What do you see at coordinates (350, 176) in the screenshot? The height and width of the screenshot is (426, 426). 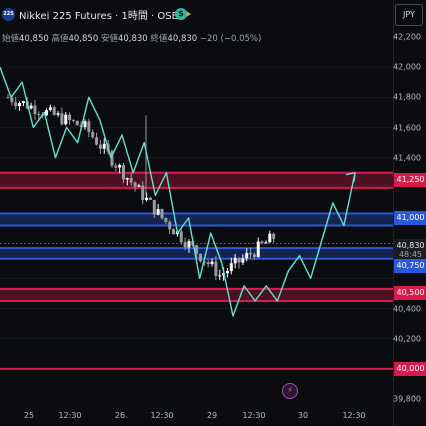 I see `projection-arrowhead` at bounding box center [350, 176].